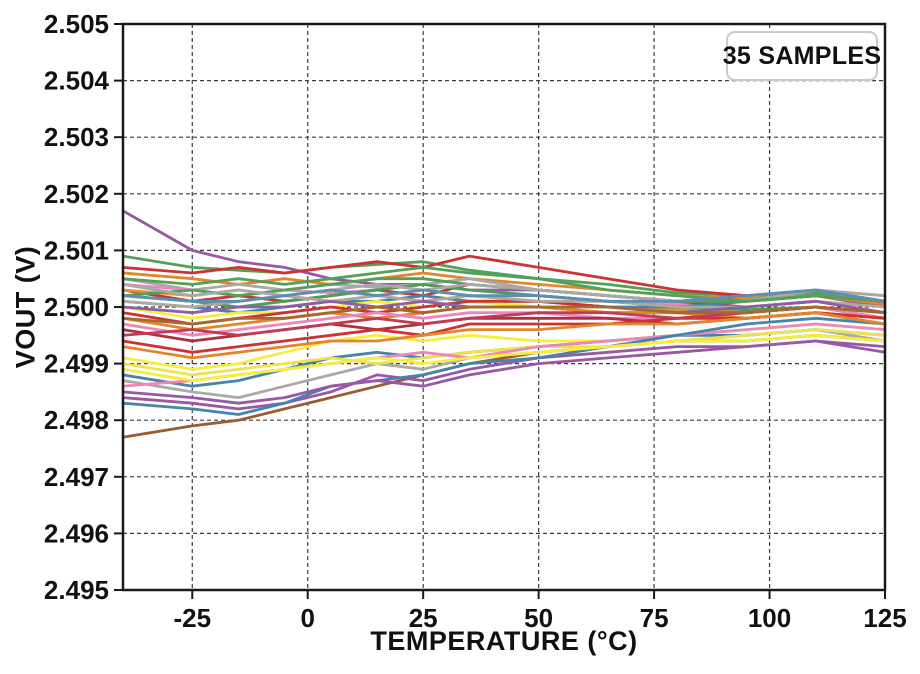 The width and height of the screenshot is (920, 674). Describe the element at coordinates (76, 137) in the screenshot. I see `y-tick-label: 2.503` at that location.